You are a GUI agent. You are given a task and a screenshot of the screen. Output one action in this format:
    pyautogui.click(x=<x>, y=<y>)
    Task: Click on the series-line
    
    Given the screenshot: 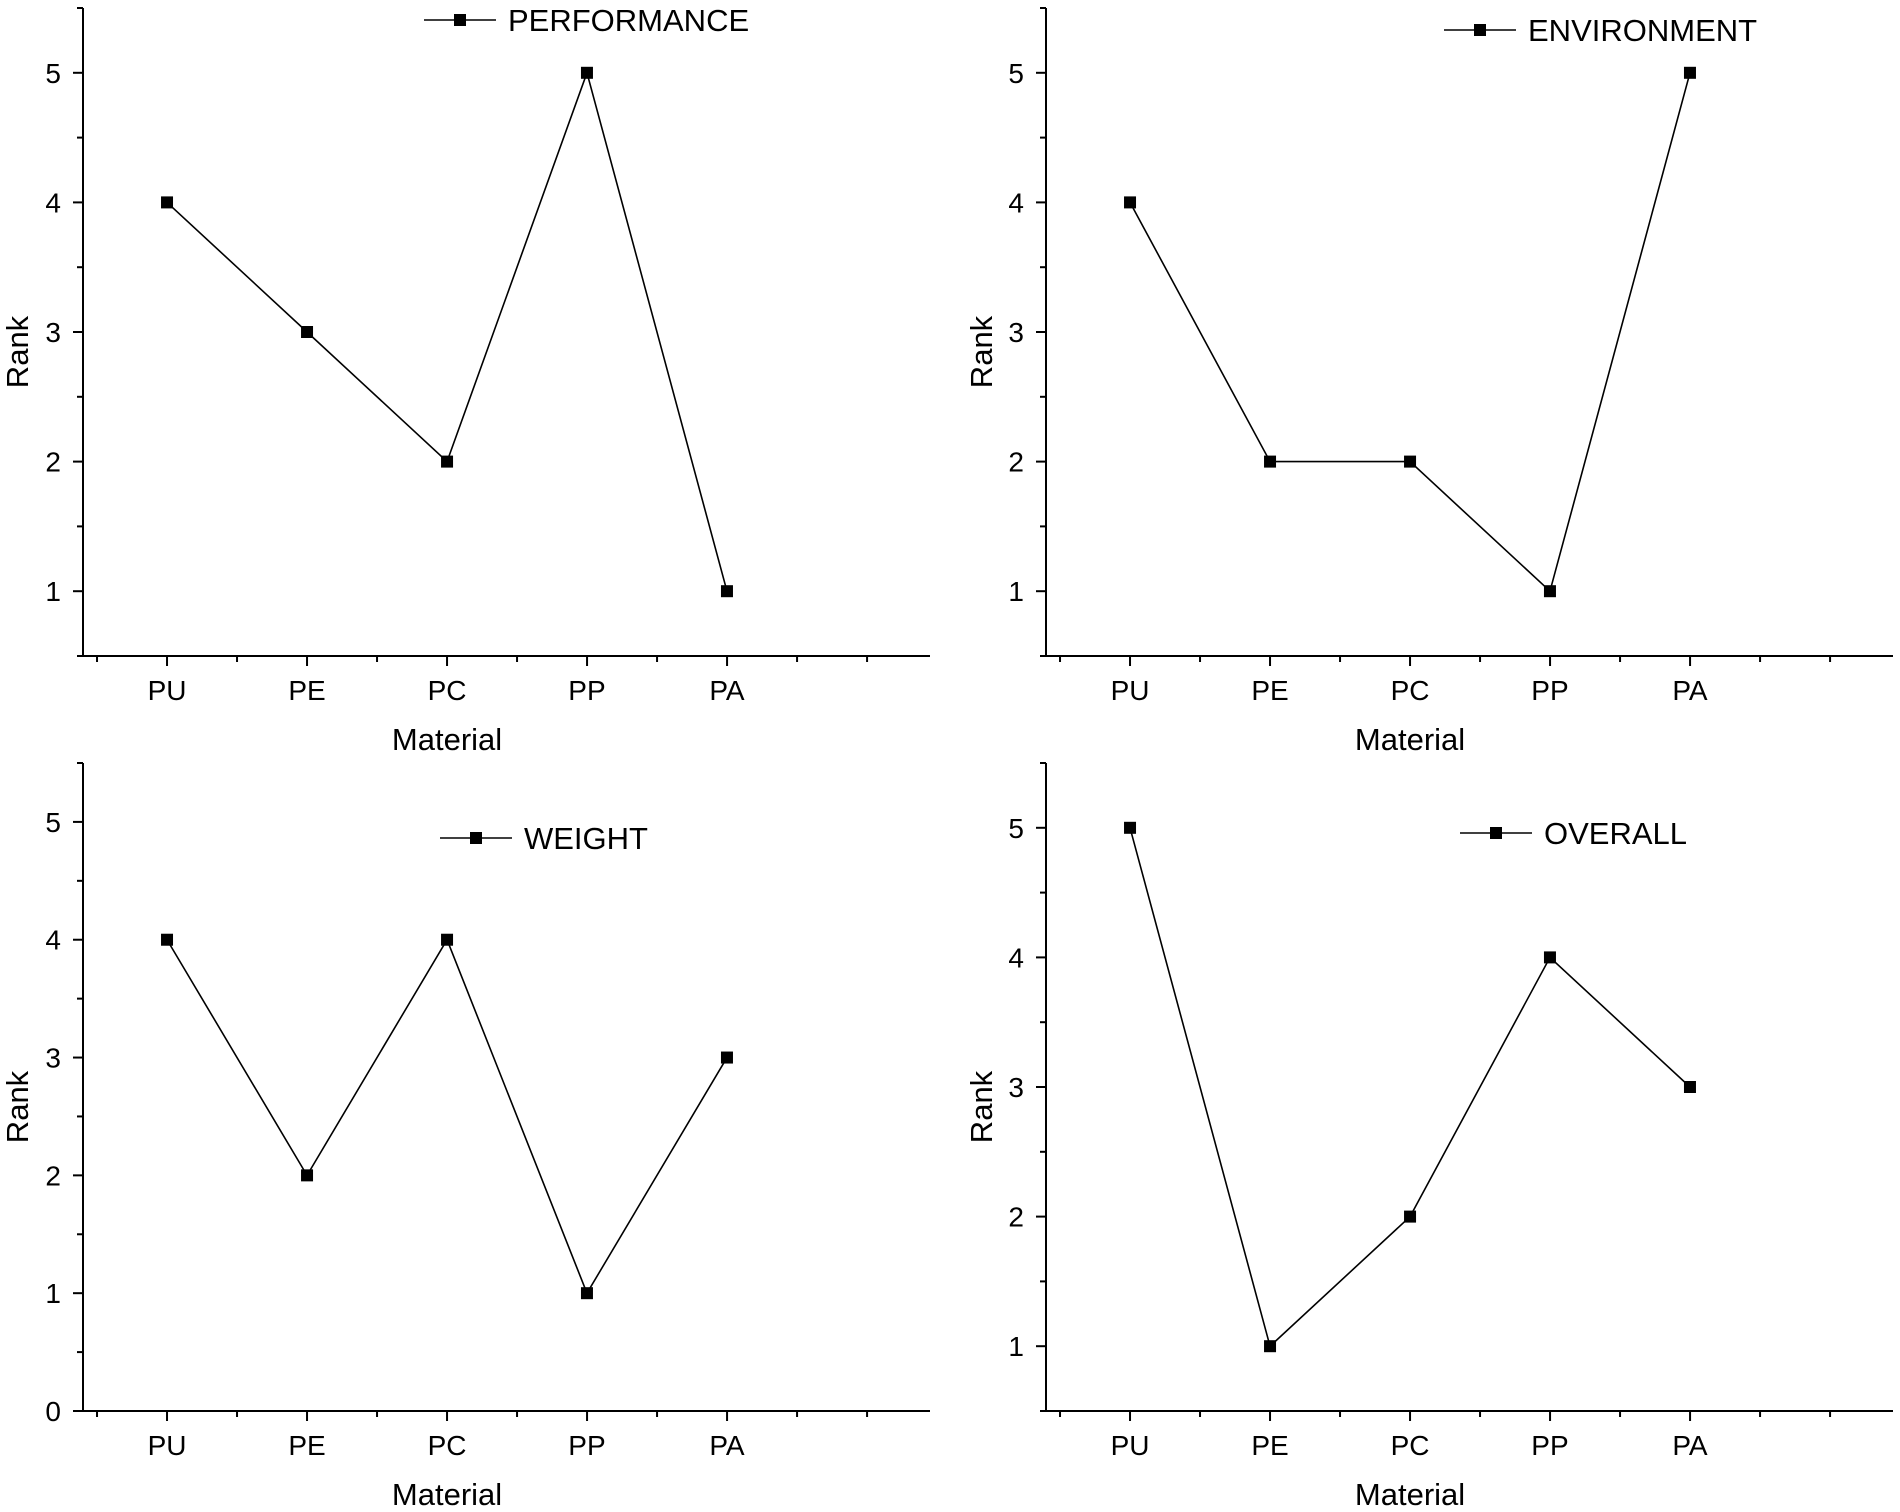 What is the action you would take?
    pyautogui.click(x=1410, y=1087)
    